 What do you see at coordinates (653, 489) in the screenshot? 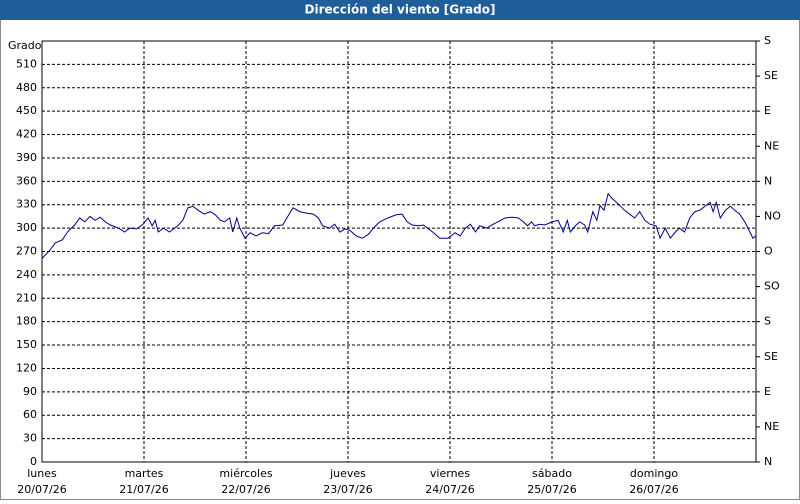
I see `x-tick-date: 26/07/26` at bounding box center [653, 489].